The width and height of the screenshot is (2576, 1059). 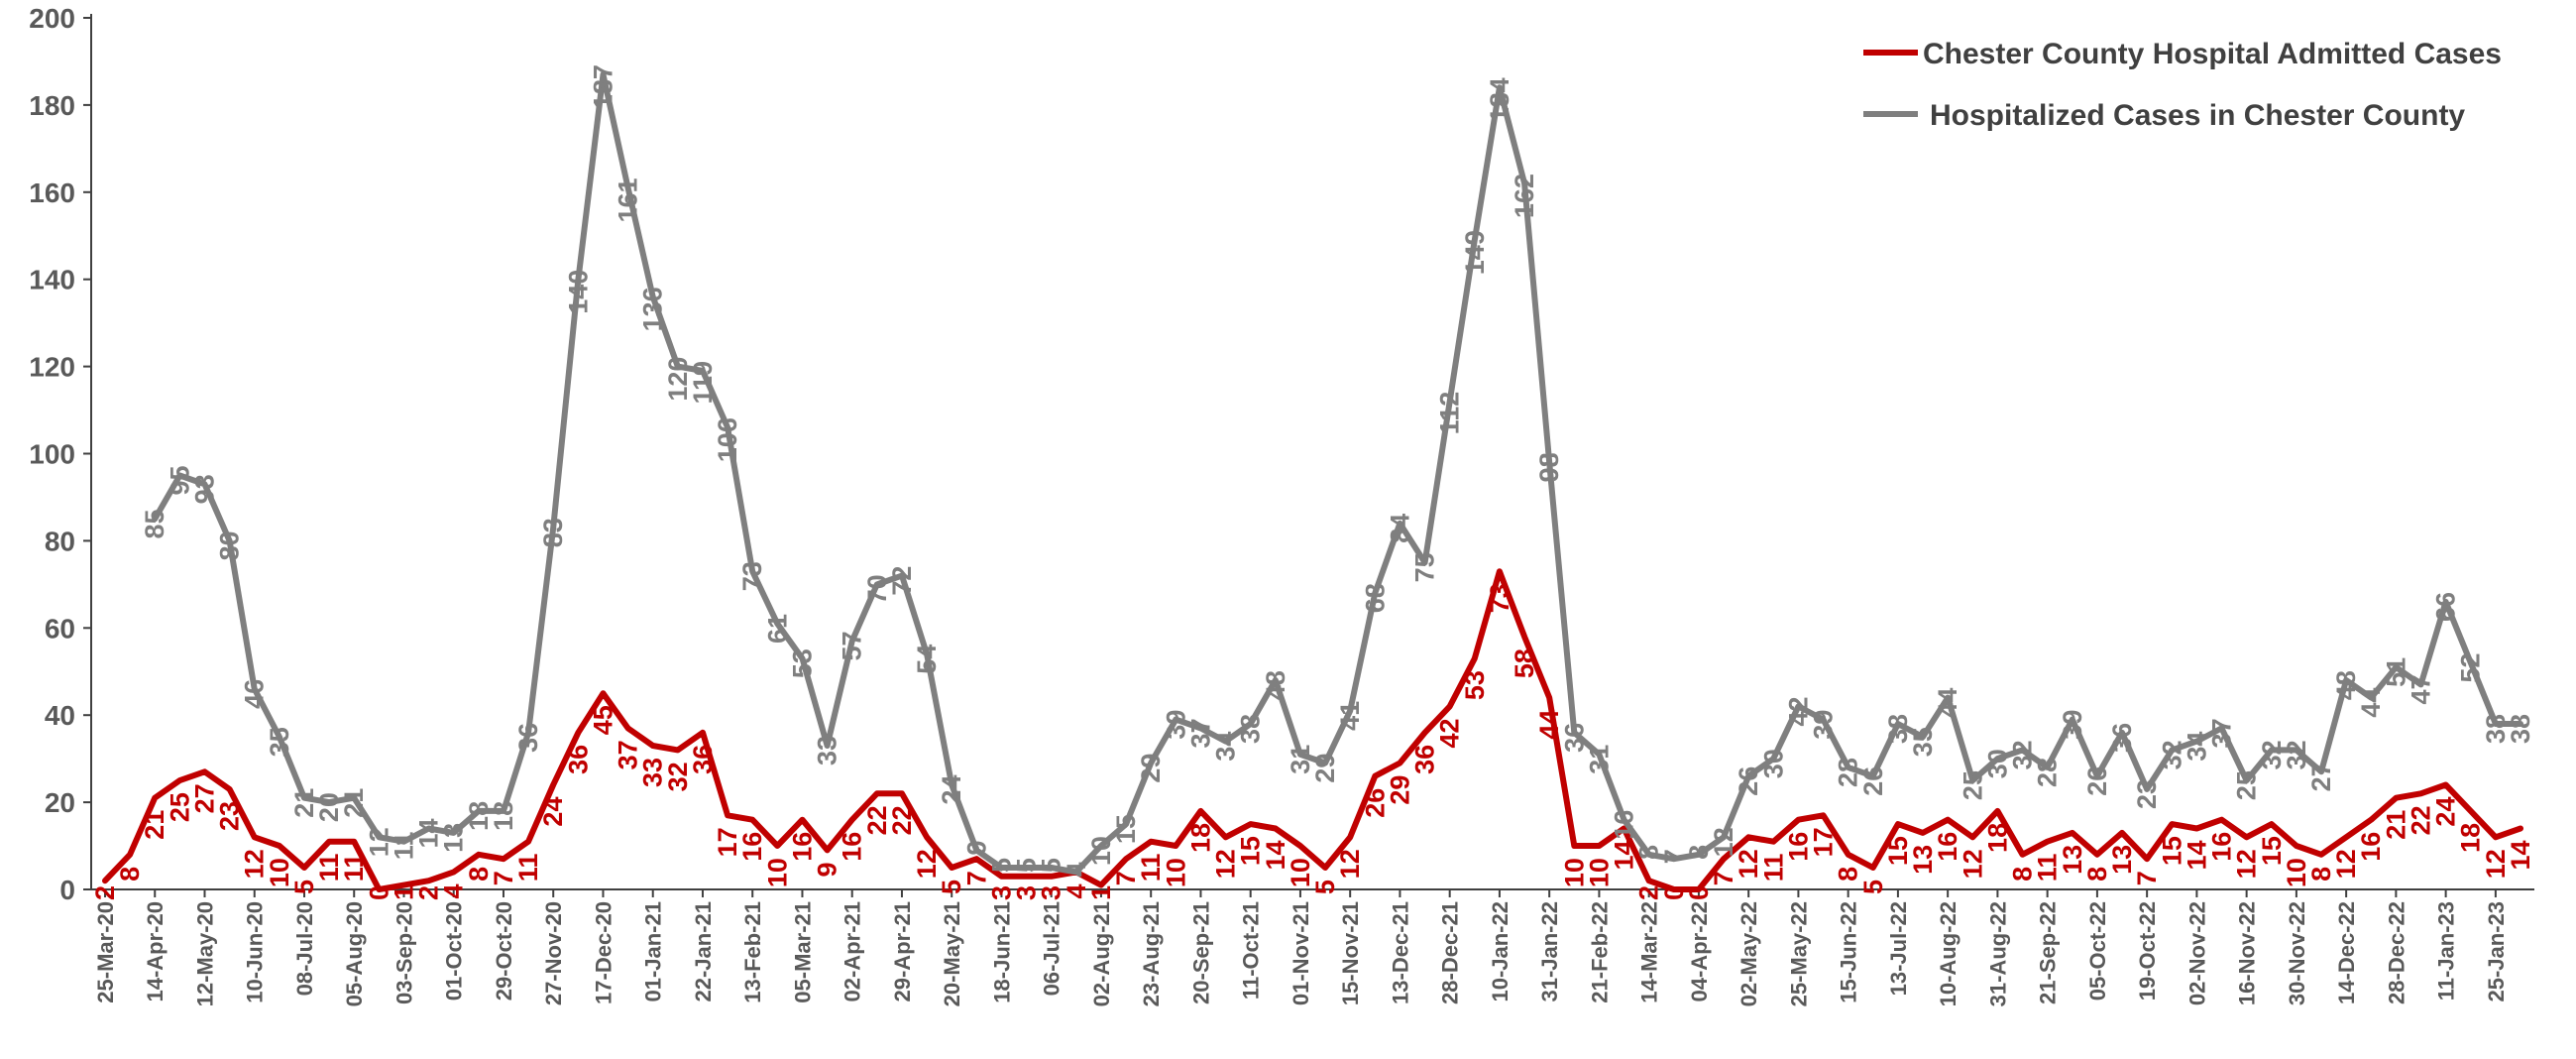 I want to click on y-tick-label: 100, so click(x=52, y=455).